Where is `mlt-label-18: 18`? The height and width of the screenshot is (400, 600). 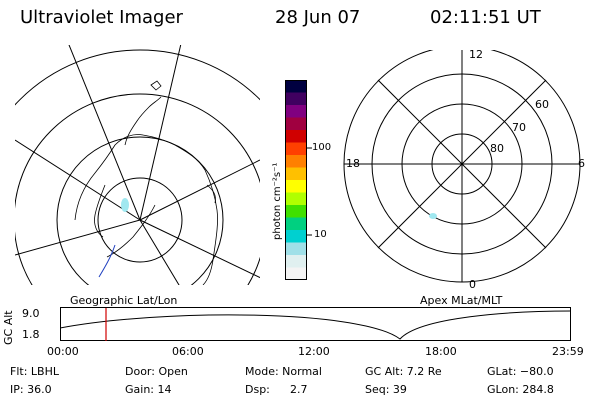
mlt-label-18: 18 is located at coordinates (353, 163).